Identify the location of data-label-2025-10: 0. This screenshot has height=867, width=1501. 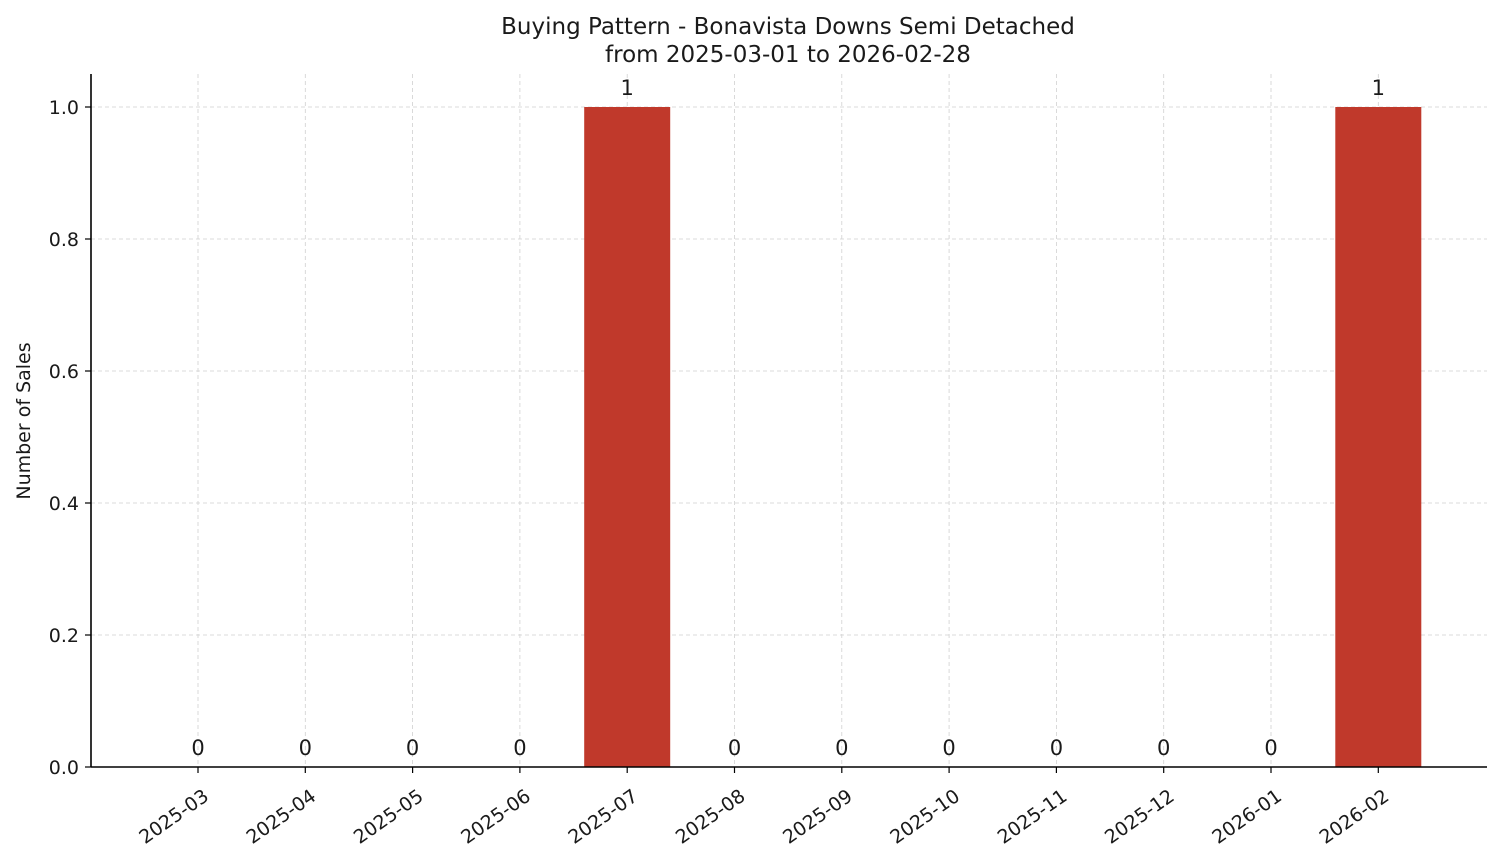
(948, 748).